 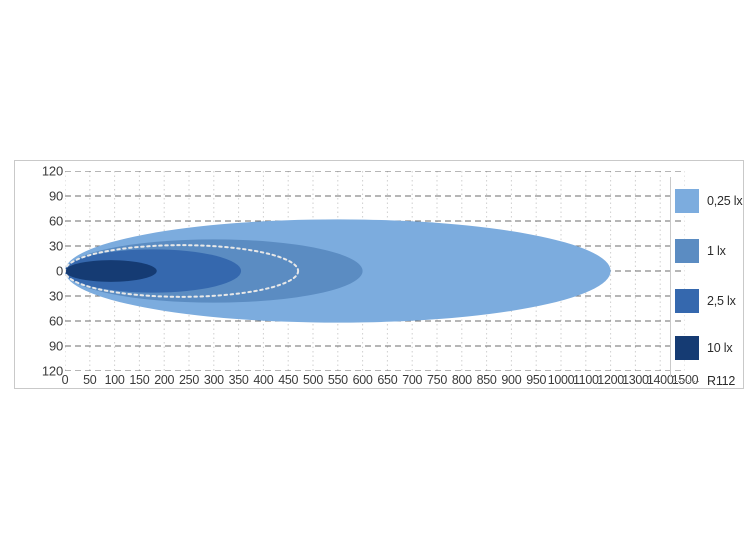 I want to click on x-axis-tick-label: 1100, so click(x=585, y=380).